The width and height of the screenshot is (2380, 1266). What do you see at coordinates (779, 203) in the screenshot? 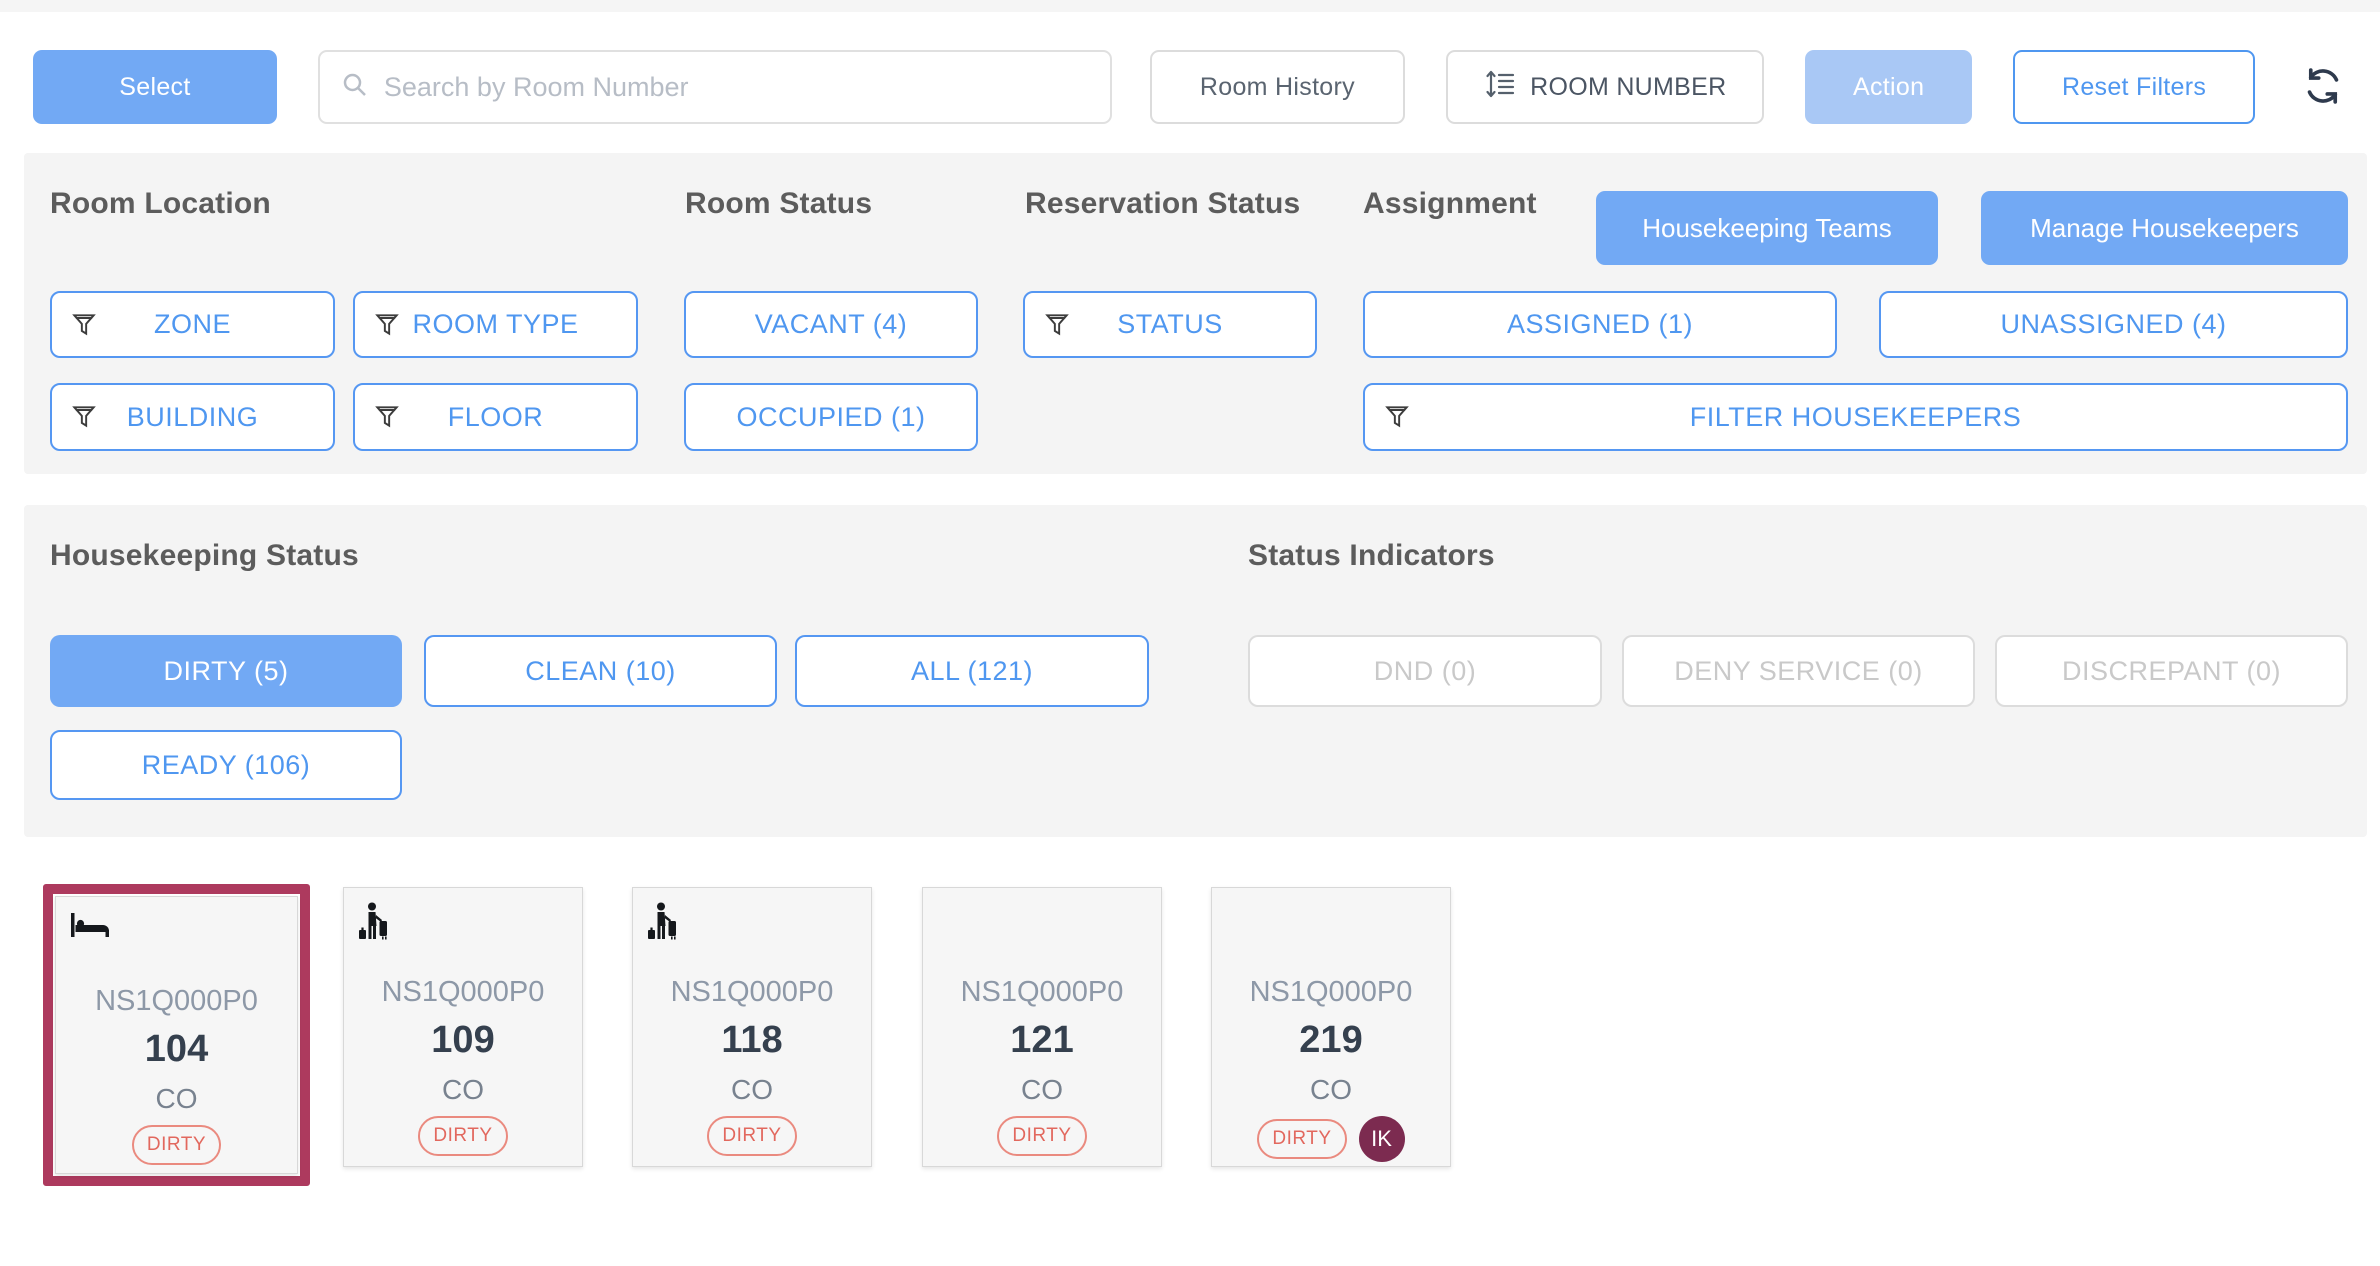
I see `room-status-title: Room Status` at bounding box center [779, 203].